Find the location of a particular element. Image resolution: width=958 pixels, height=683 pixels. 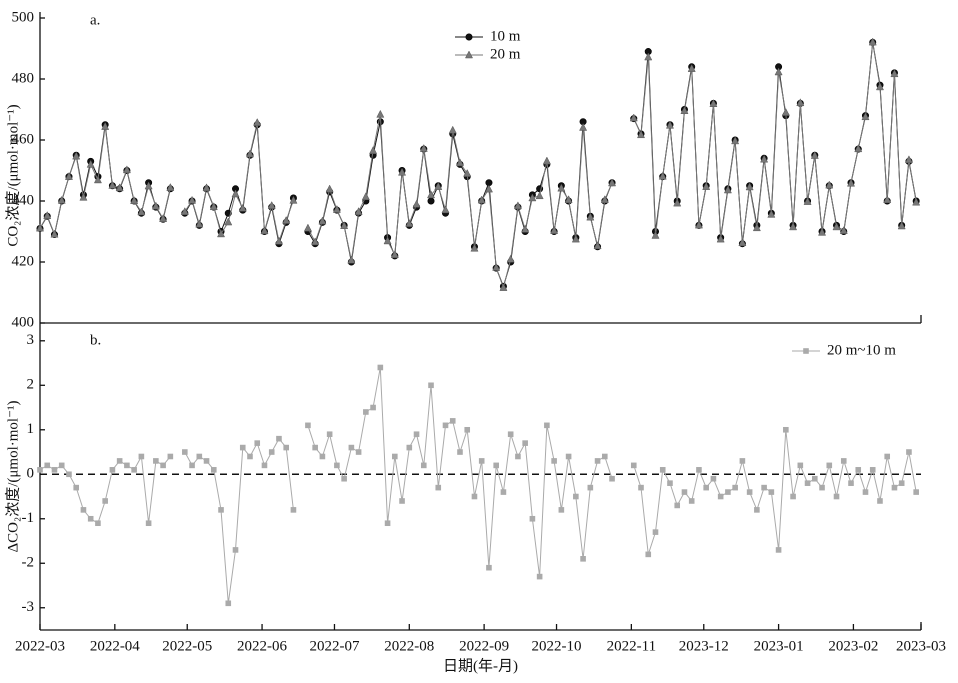

y-tick-label: 460 is located at coordinates (23, 139).